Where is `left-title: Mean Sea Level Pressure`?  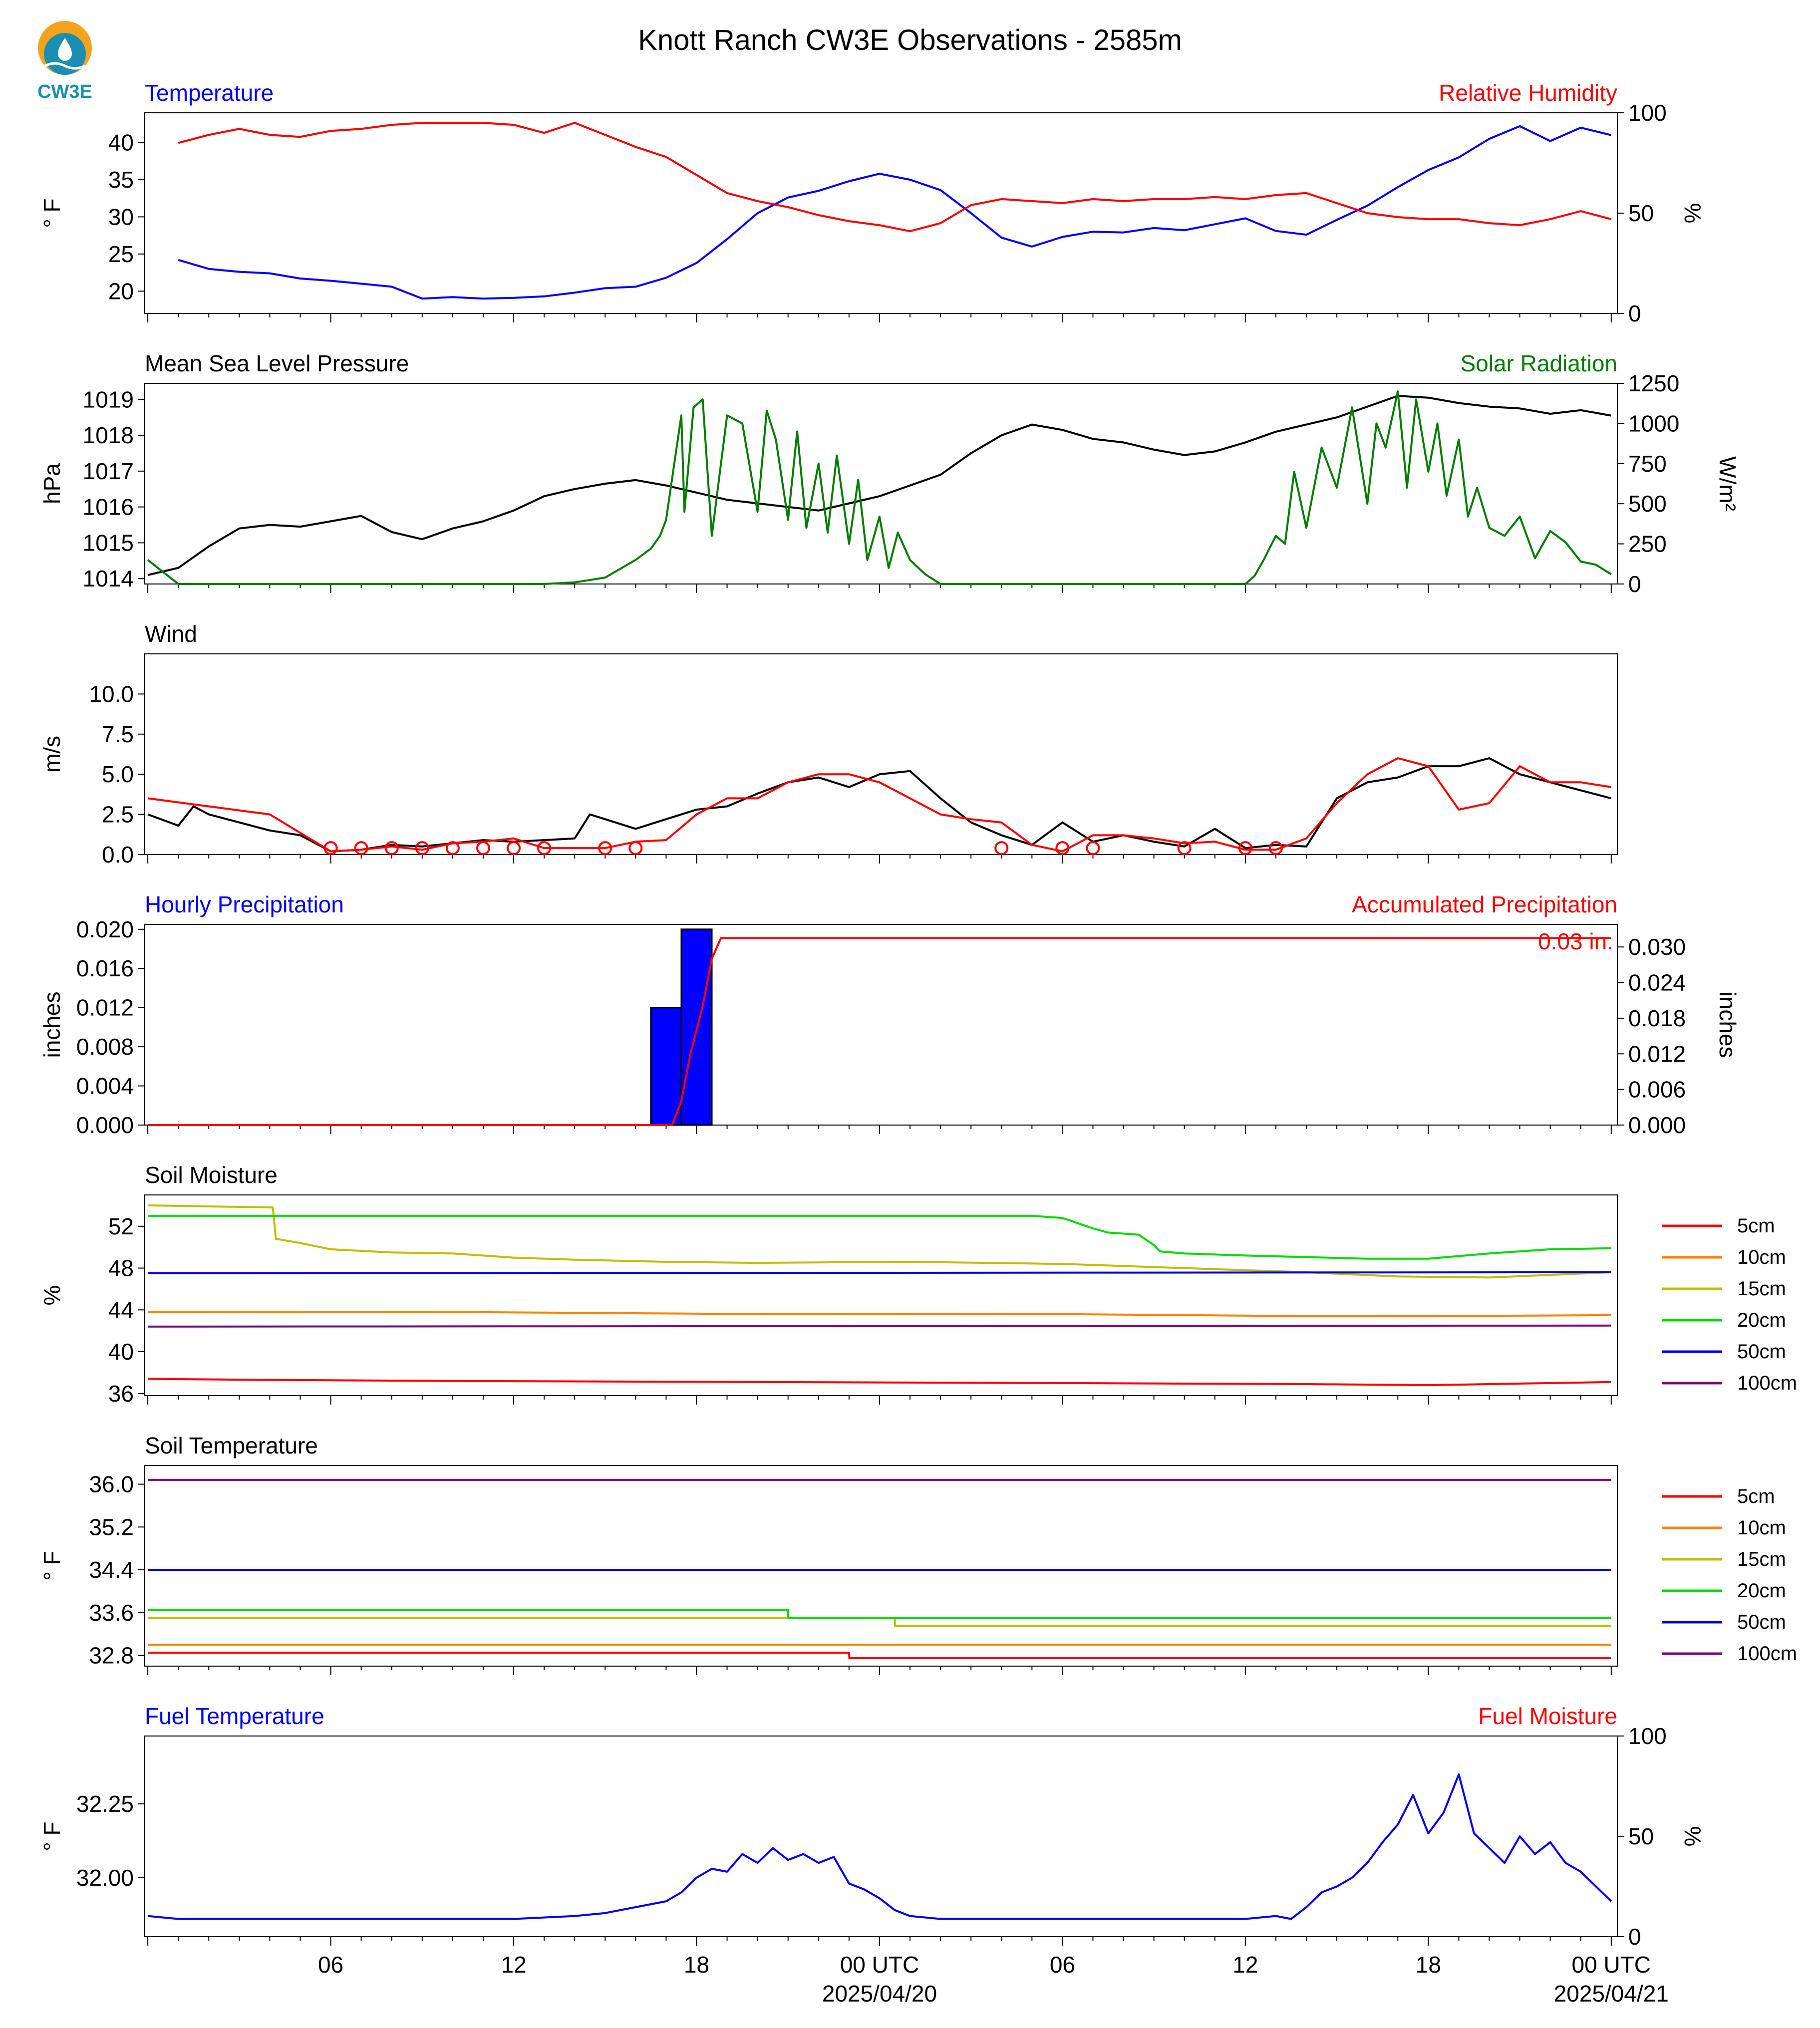 left-title: Mean Sea Level Pressure is located at coordinates (277, 363).